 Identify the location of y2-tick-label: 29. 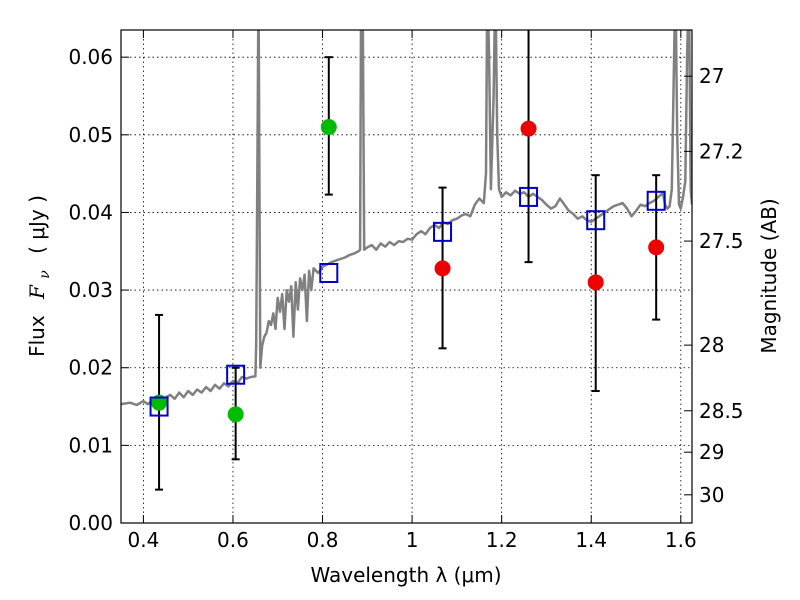
(711, 452).